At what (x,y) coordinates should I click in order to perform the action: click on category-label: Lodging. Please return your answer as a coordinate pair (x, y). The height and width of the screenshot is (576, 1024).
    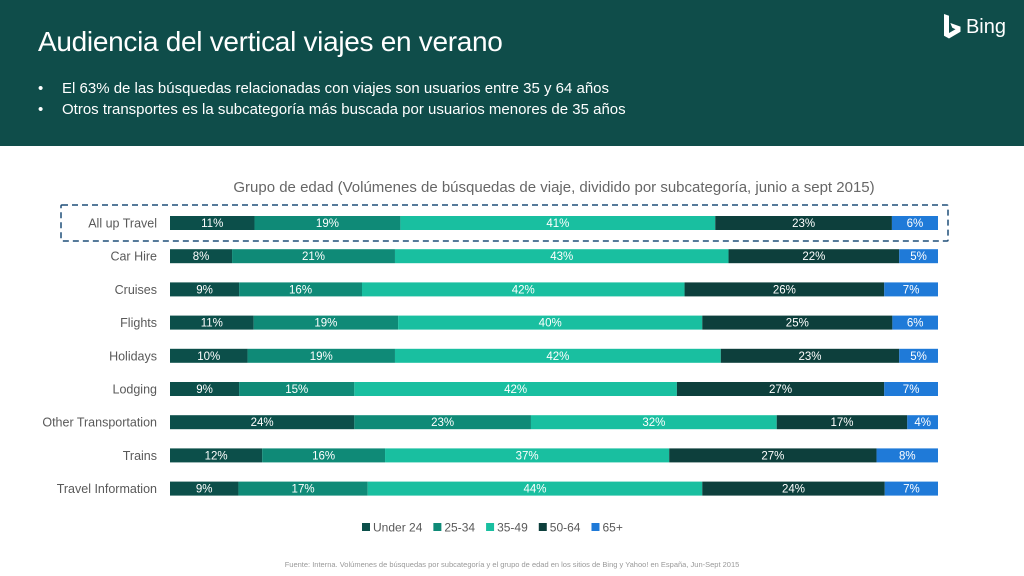
    Looking at the image, I should click on (135, 390).